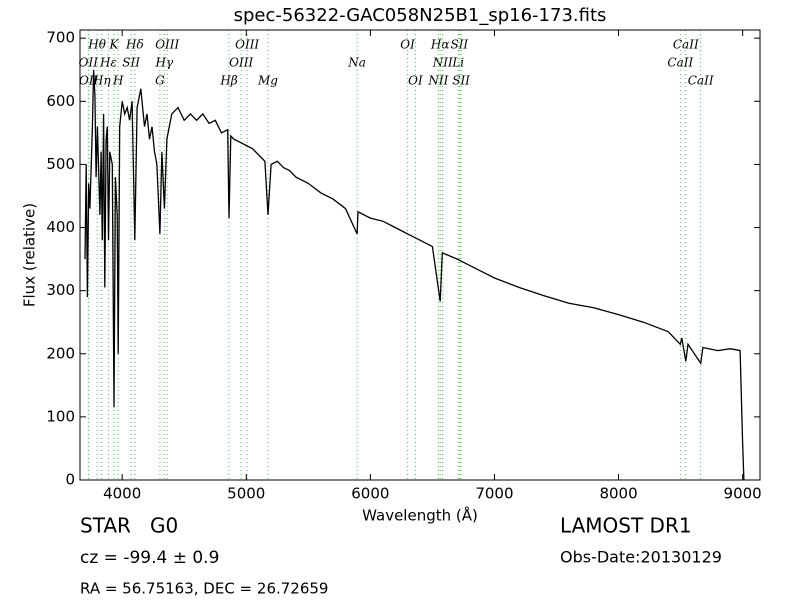 This screenshot has width=800, height=600. What do you see at coordinates (101, 81) in the screenshot?
I see `spectral-line-label: Hη` at bounding box center [101, 81].